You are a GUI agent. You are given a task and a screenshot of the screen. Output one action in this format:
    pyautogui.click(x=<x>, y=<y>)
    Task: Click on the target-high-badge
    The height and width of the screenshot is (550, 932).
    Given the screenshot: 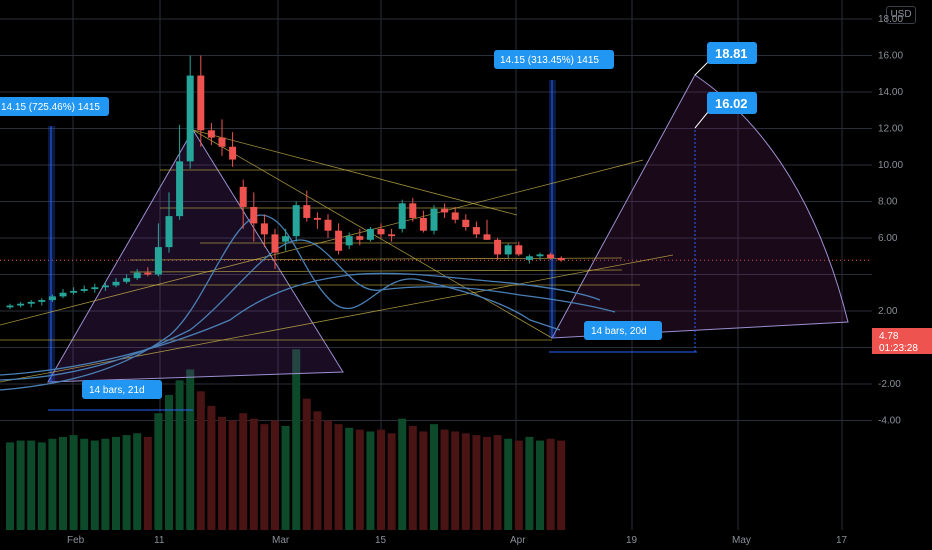 What is the action you would take?
    pyautogui.click(x=732, y=53)
    